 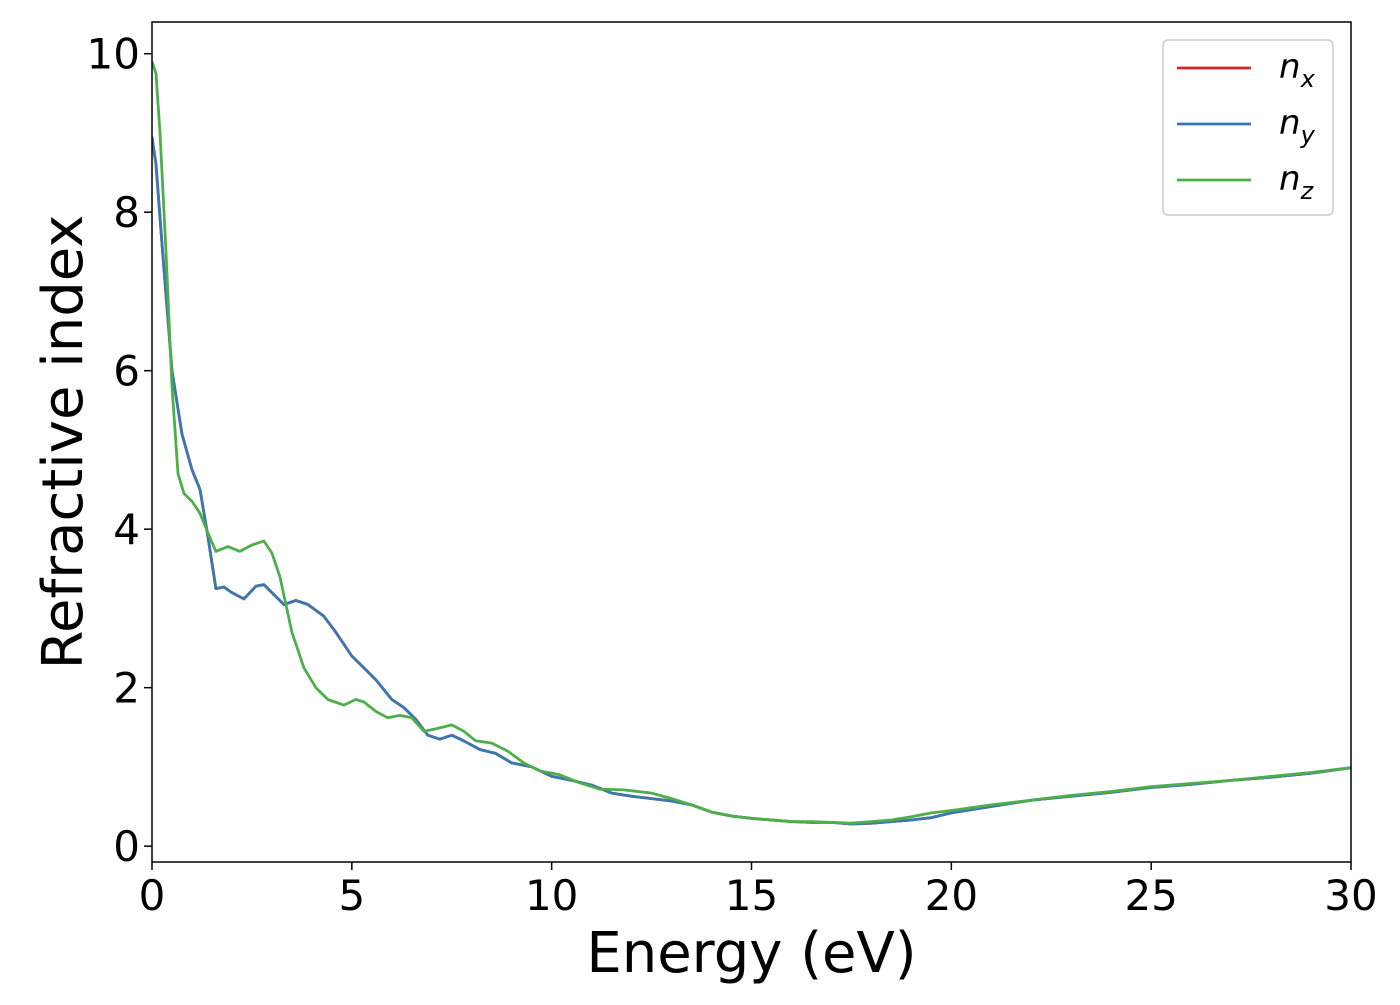 I want to click on legend-entry-z: nz, so click(x=1297, y=182).